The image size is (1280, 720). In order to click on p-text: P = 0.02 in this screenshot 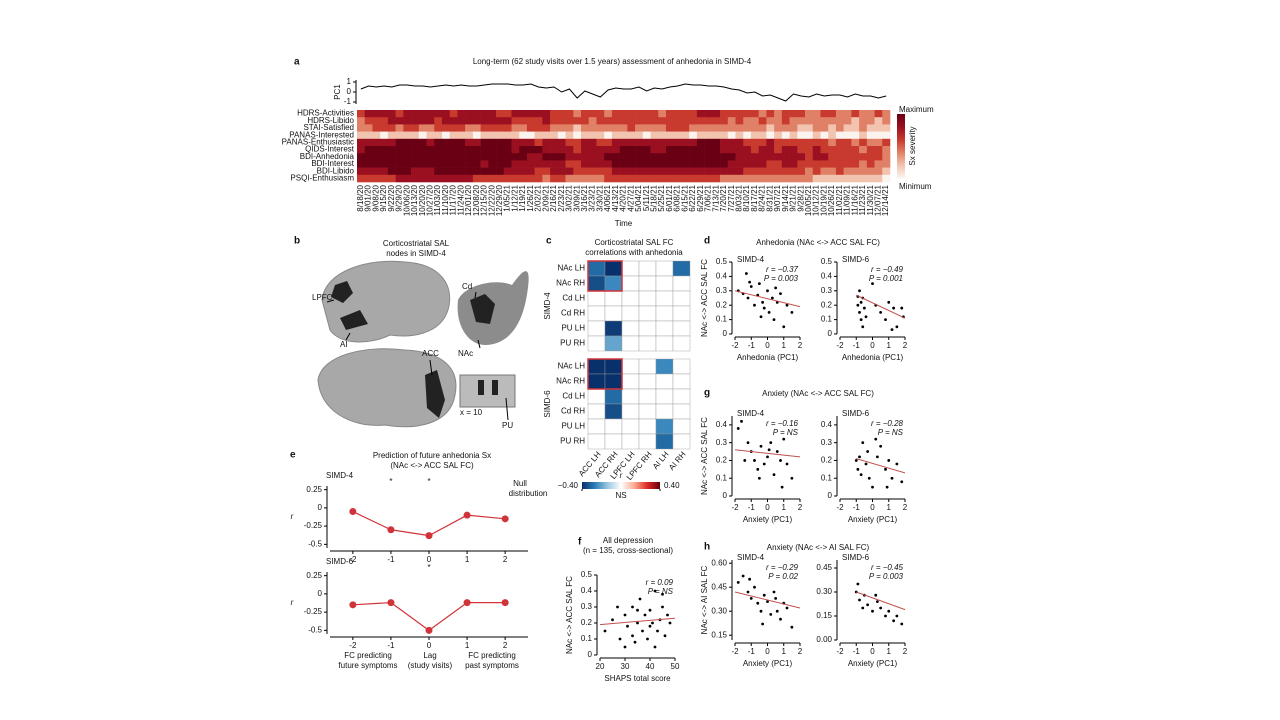, I will do `click(783, 576)`.